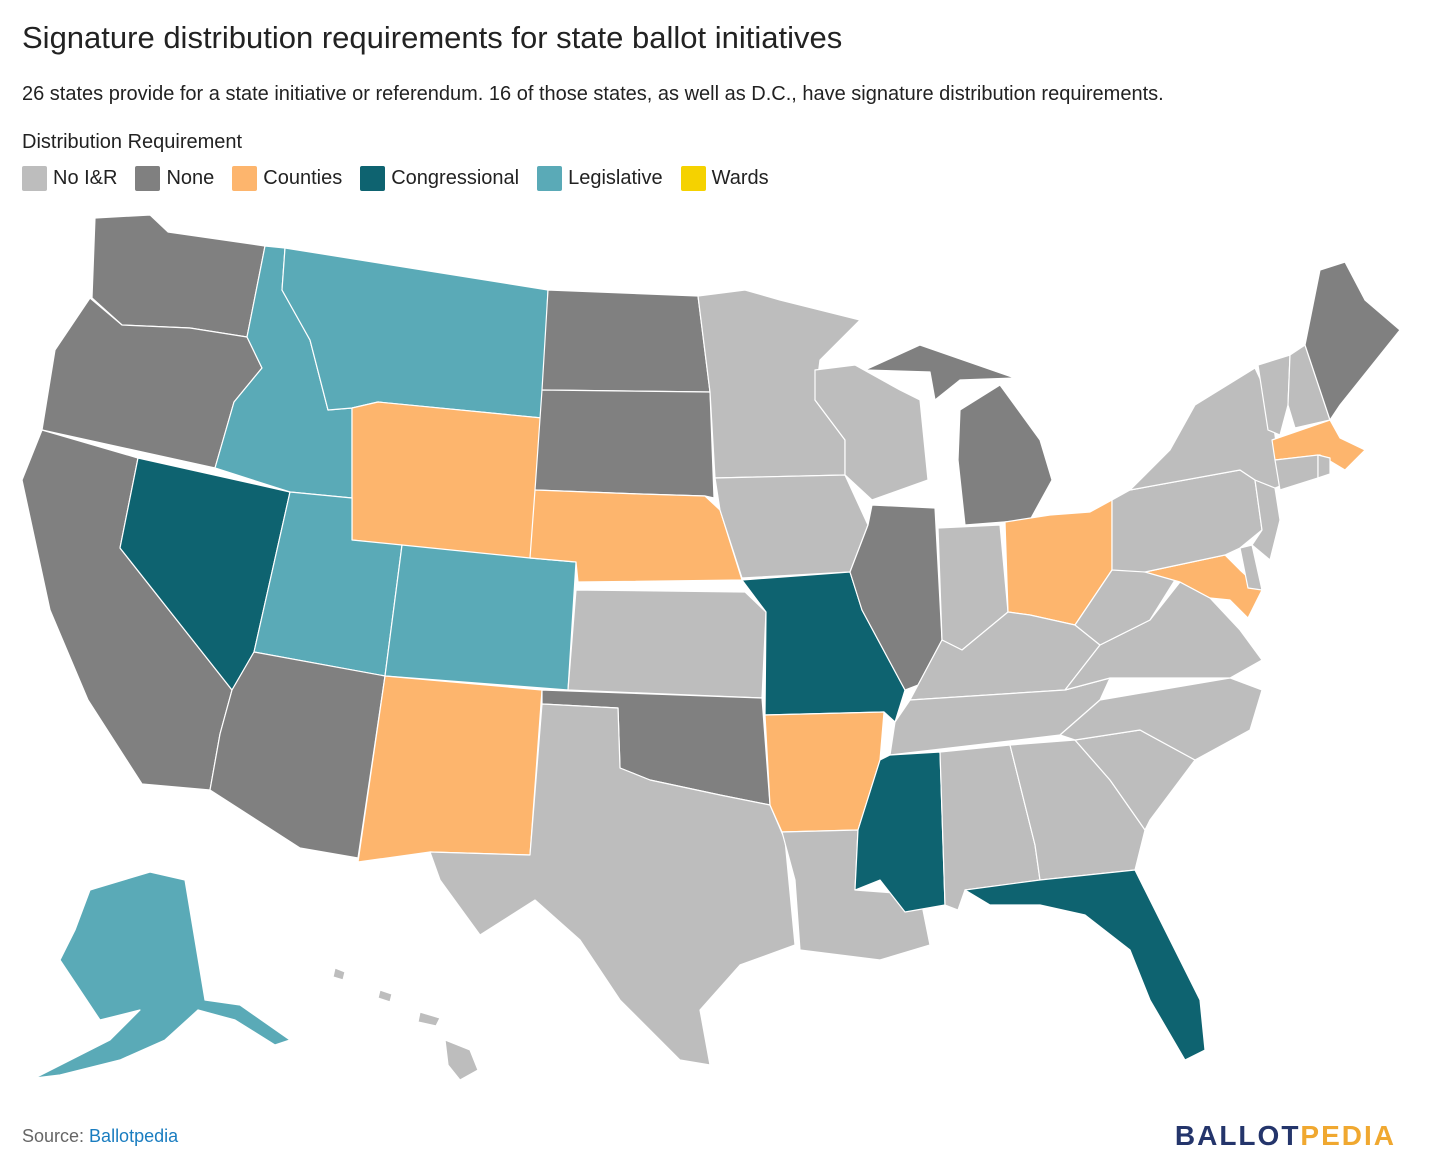 The image size is (1456, 1174). What do you see at coordinates (626, 341) in the screenshot?
I see `state-nd` at bounding box center [626, 341].